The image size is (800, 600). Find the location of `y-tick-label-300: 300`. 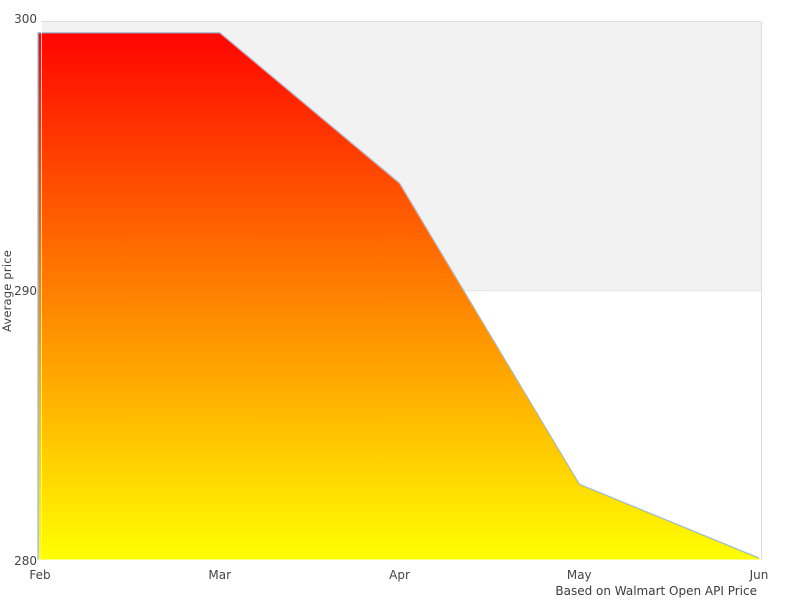

y-tick-label-300: 300 is located at coordinates (25, 18).